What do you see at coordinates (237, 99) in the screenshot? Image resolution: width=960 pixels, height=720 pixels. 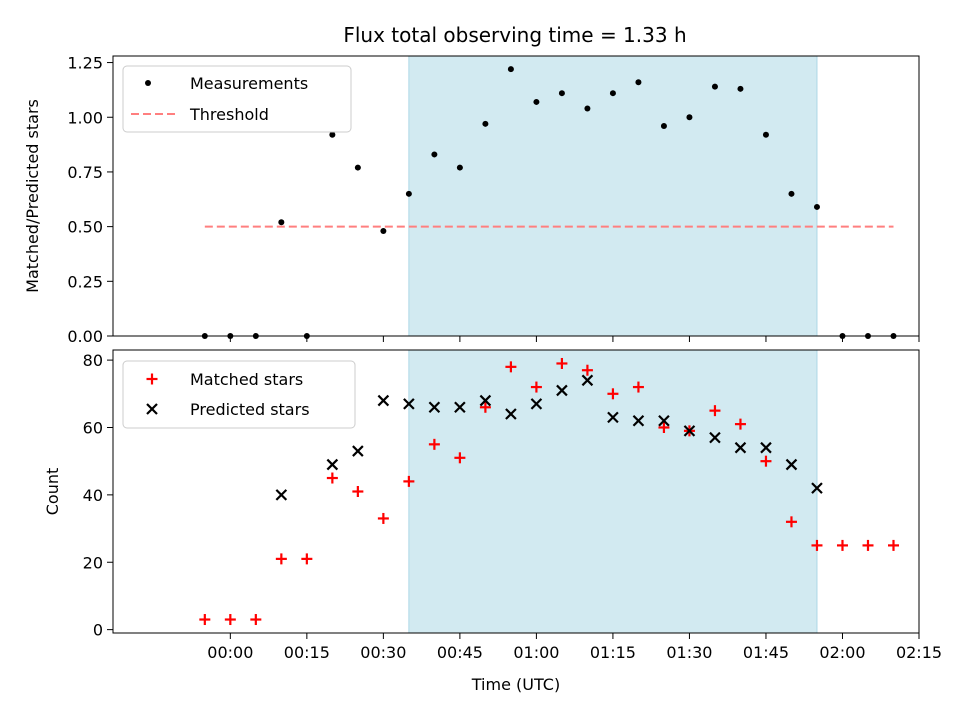 I see `top-legend: Measurements Threshold` at bounding box center [237, 99].